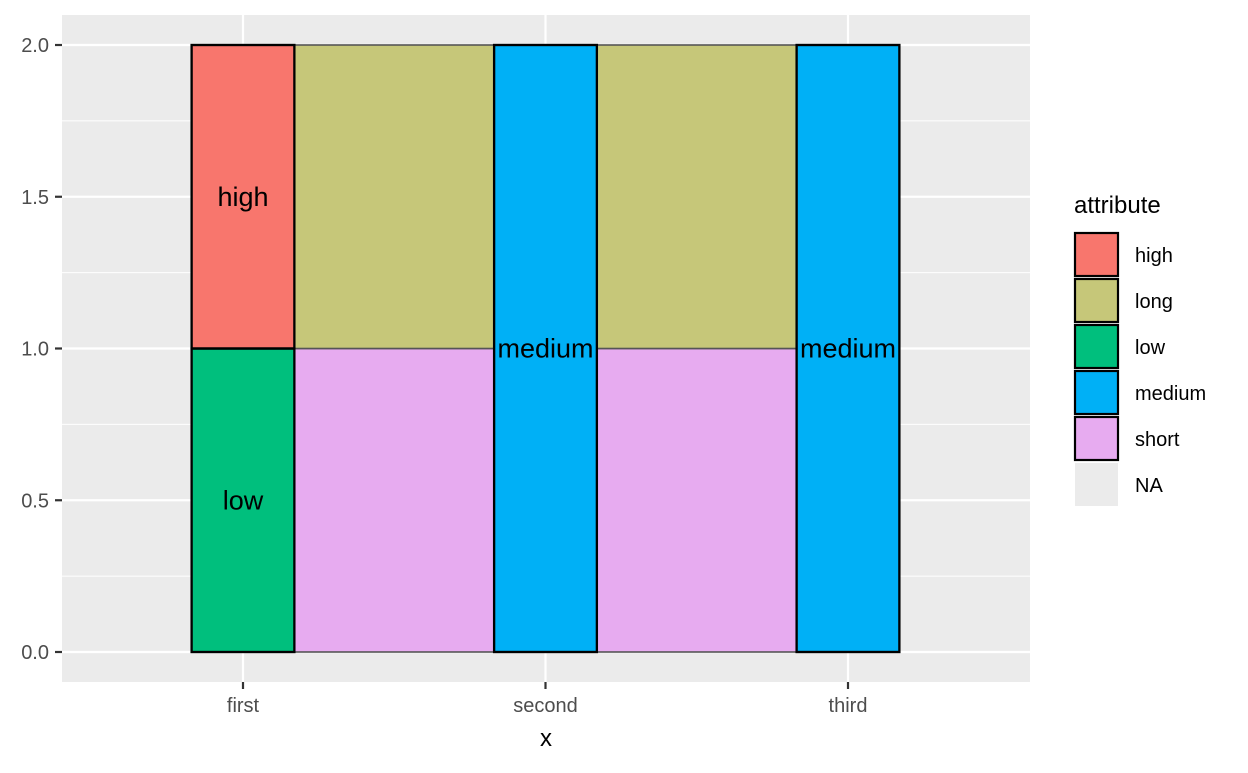 The image size is (1248, 773). Describe the element at coordinates (1117, 205) in the screenshot. I see `legend-title: attribute` at that location.